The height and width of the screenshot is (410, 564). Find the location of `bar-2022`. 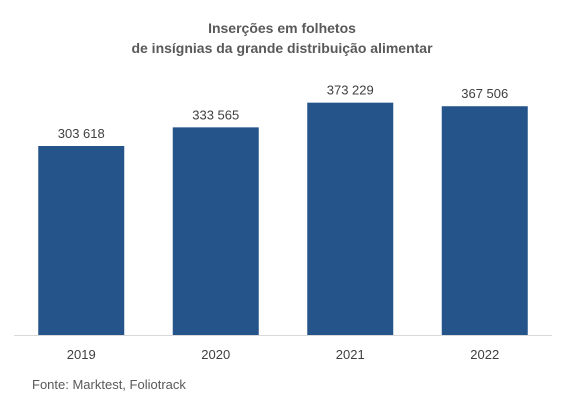

bar-2022 is located at coordinates (484, 221).